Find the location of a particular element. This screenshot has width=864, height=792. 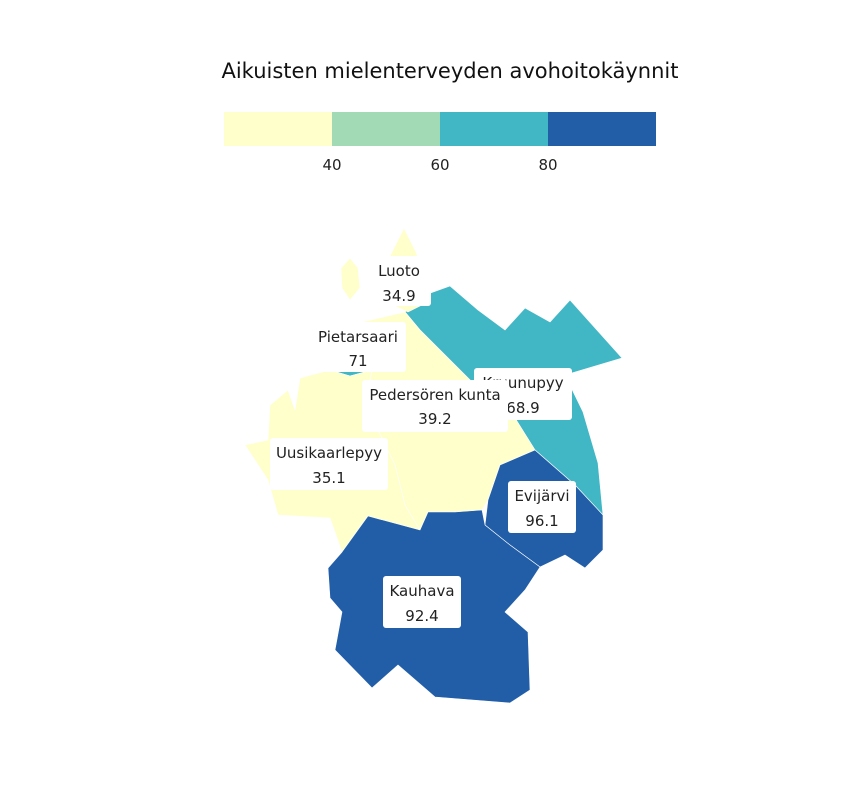

legend: 40 60 80 is located at coordinates (440, 143).